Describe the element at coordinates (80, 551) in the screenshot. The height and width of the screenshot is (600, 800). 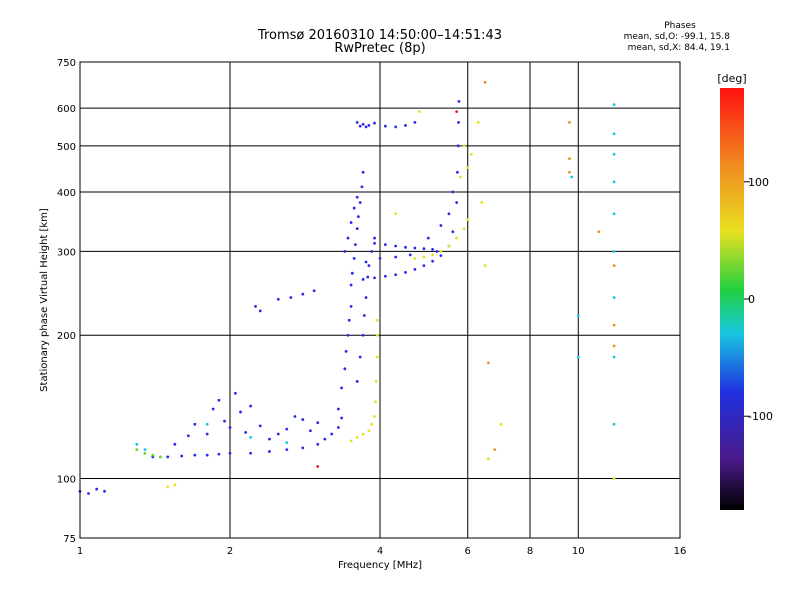
I see `x-tick-label: 1` at that location.